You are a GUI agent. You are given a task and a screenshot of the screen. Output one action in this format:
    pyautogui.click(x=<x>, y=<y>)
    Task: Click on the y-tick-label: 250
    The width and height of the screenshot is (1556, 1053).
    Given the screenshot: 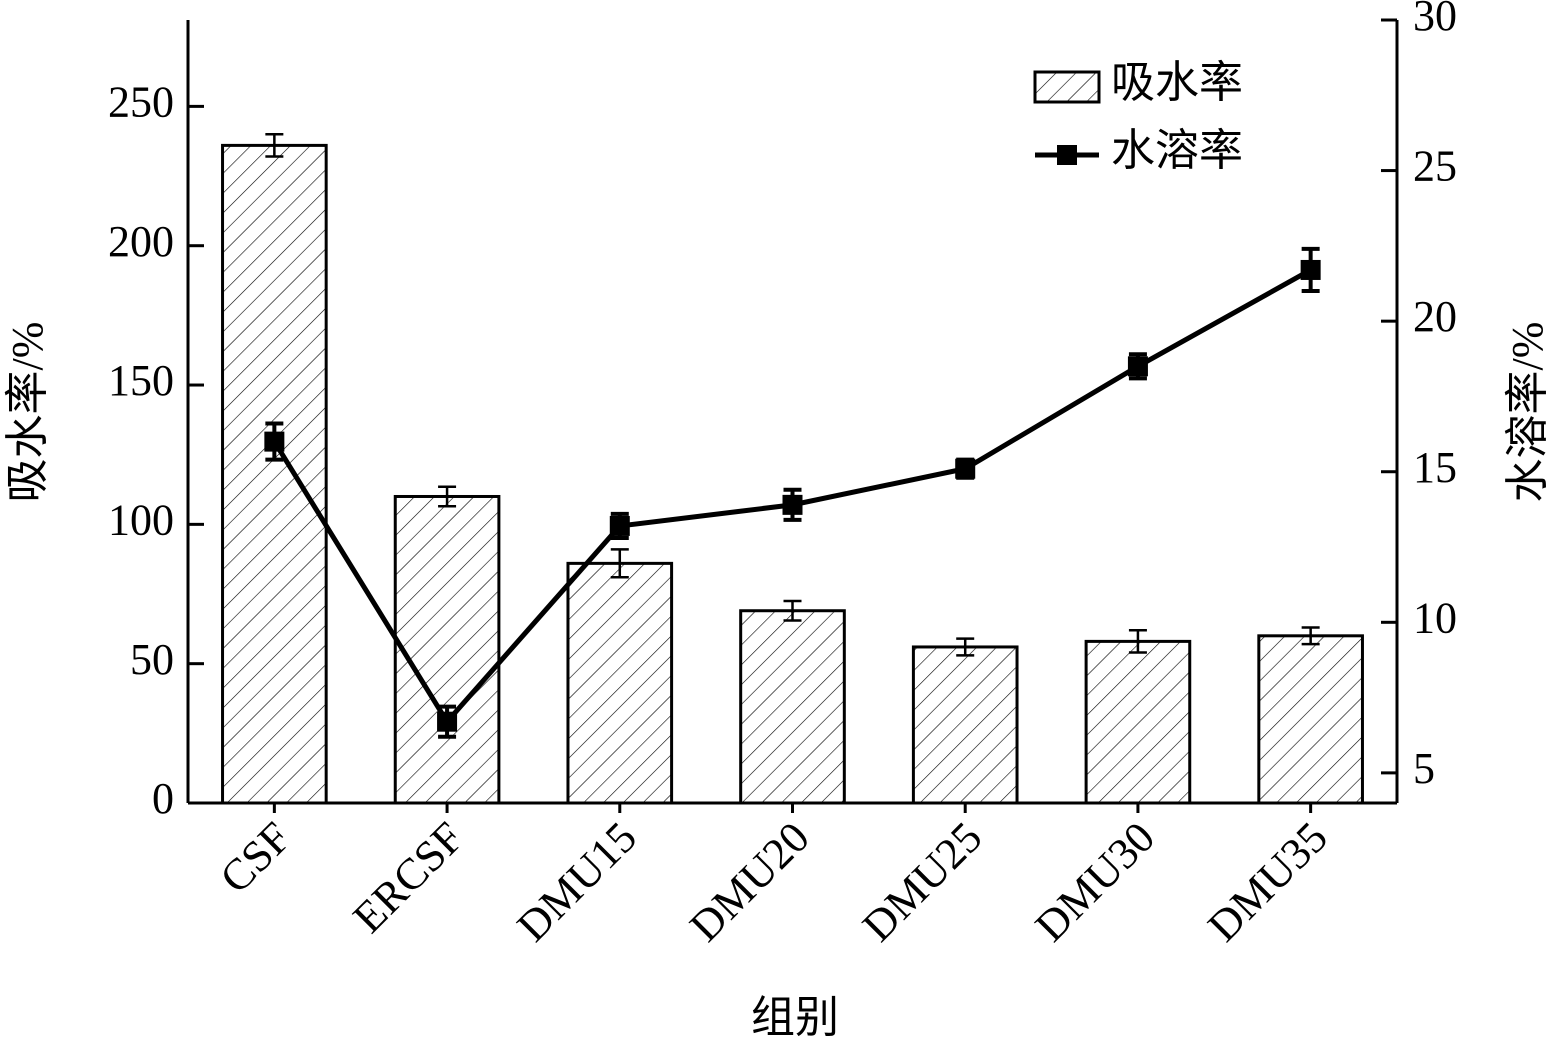 What is the action you would take?
    pyautogui.click(x=141, y=101)
    